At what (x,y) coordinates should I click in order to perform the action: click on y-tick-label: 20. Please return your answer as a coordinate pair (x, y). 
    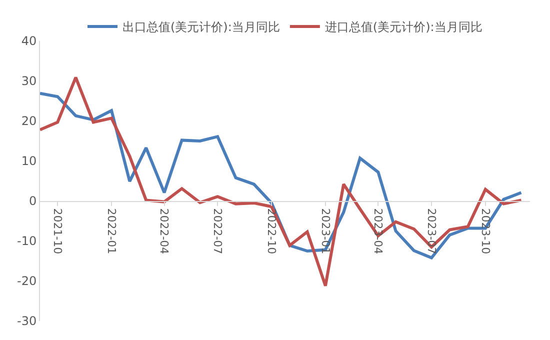
    Looking at the image, I should click on (29, 121).